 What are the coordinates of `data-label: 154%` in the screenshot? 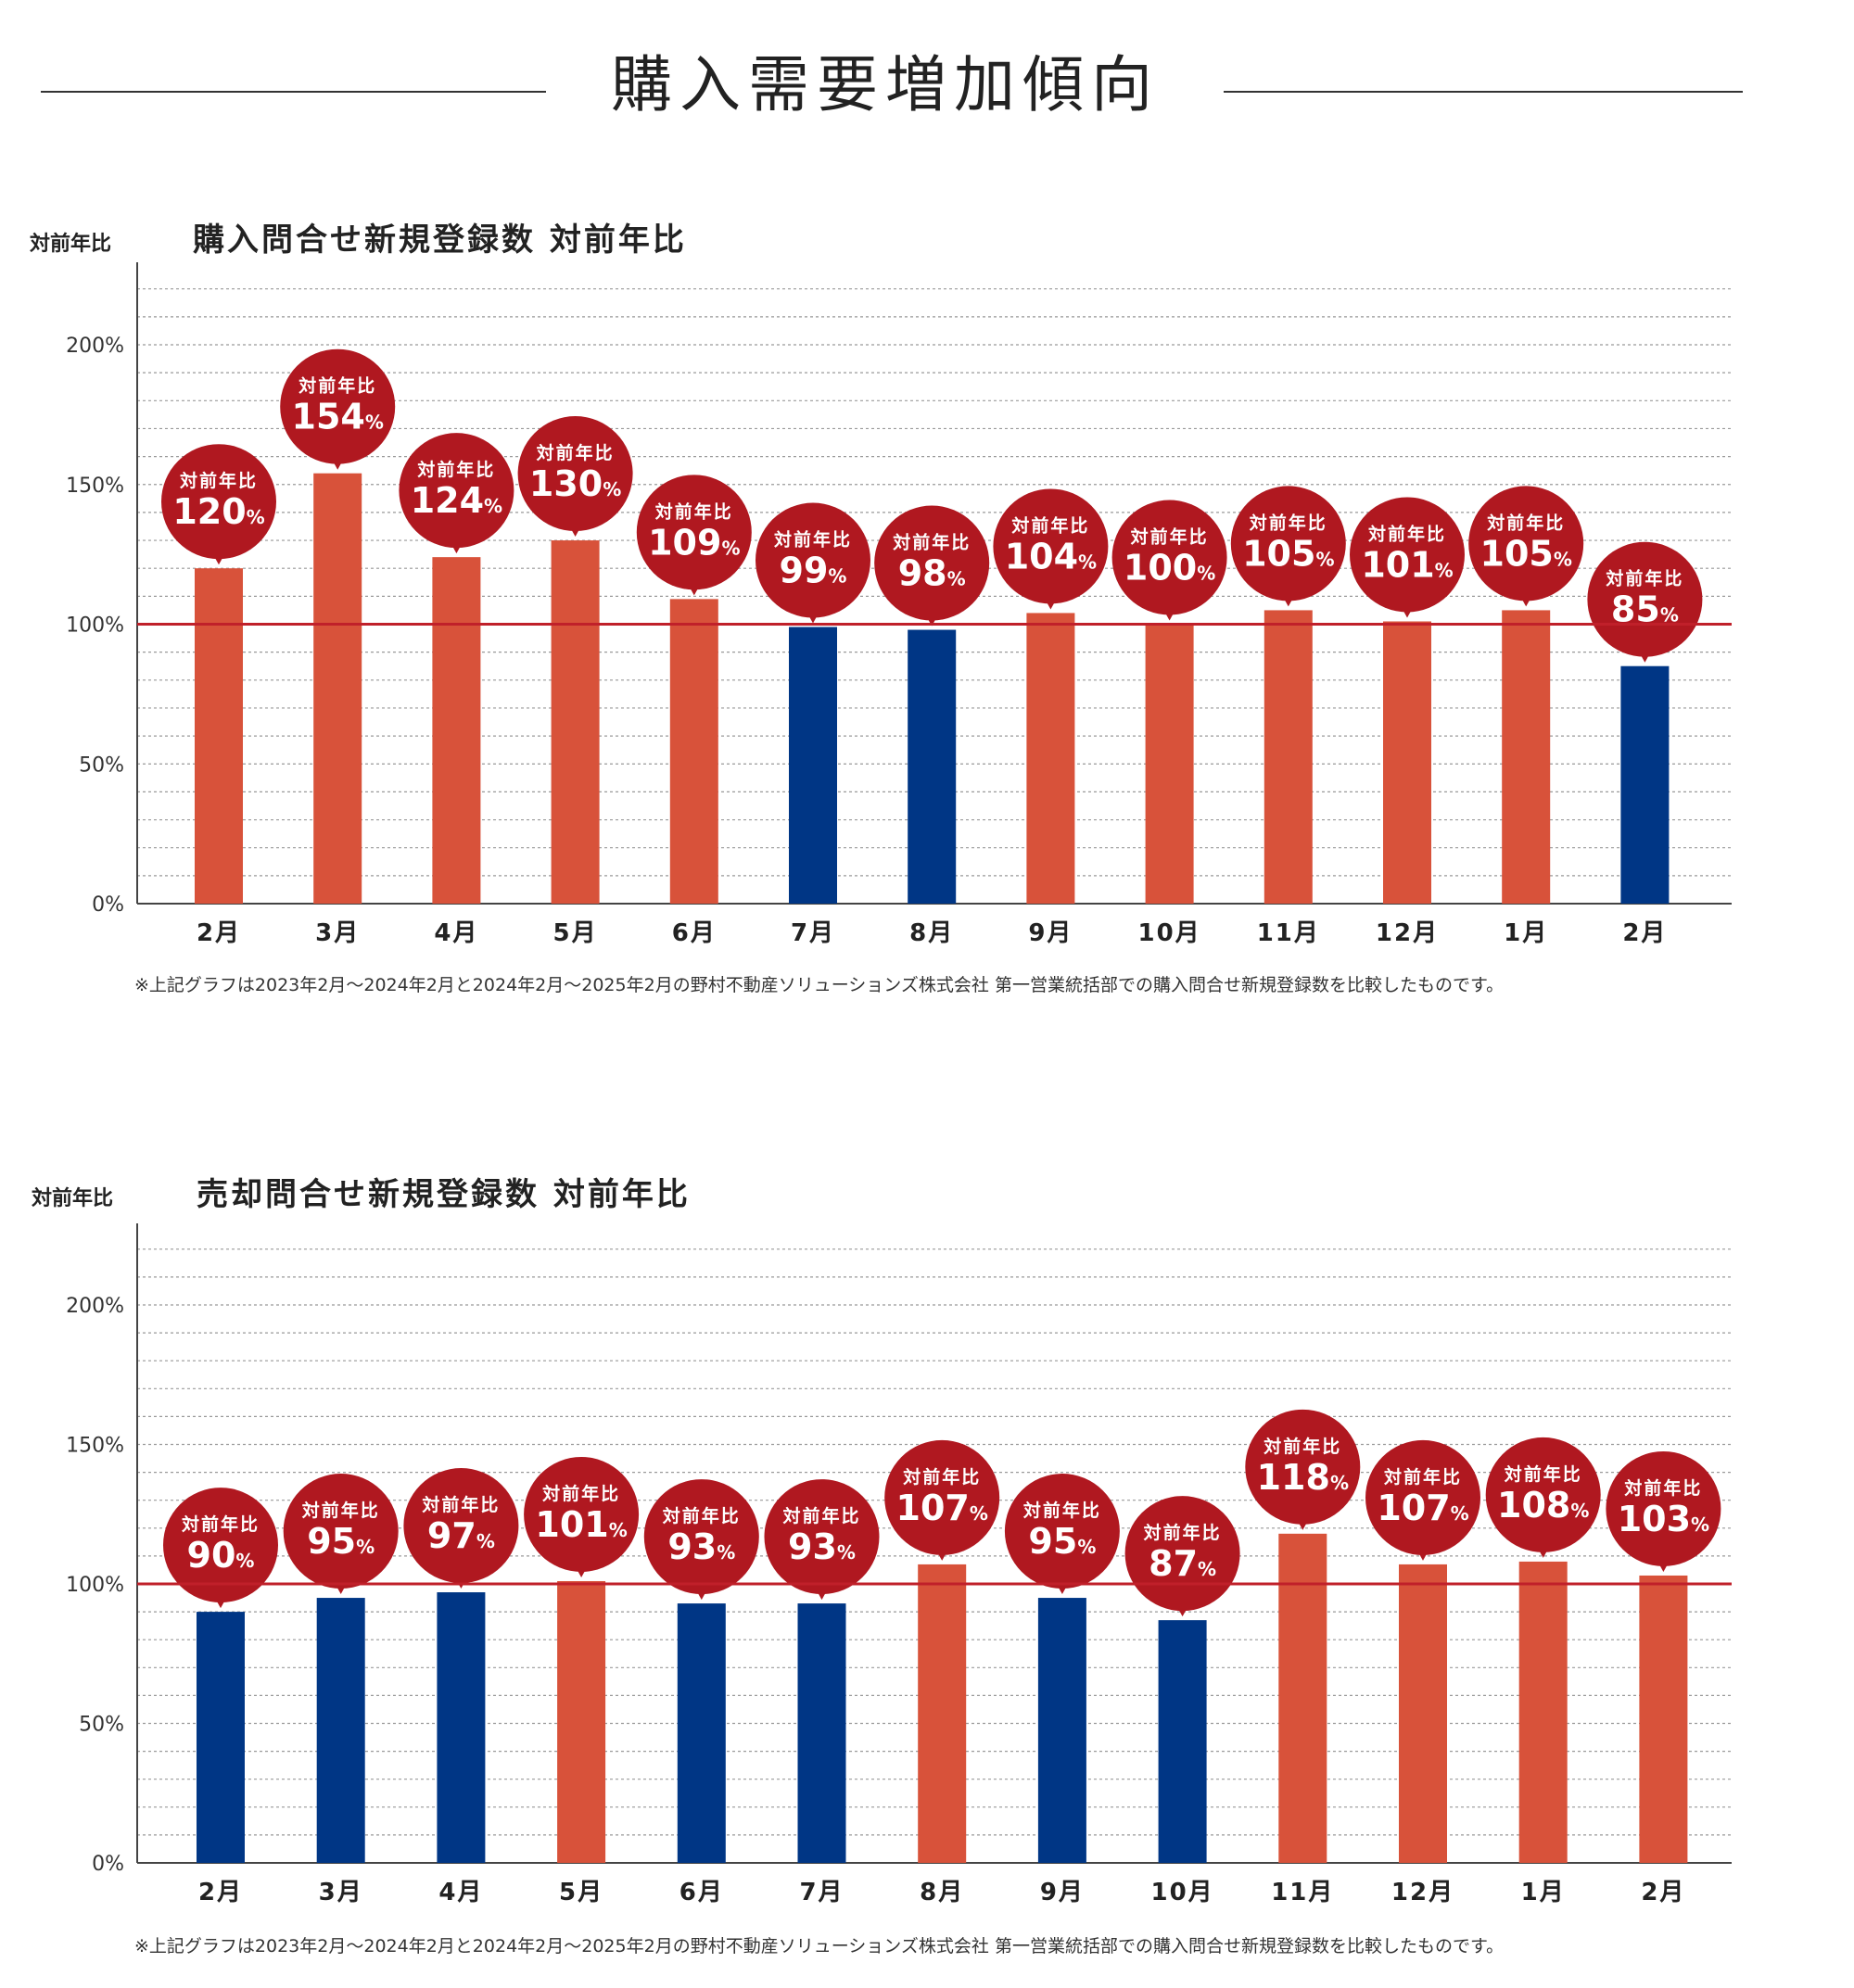 It's located at (338, 417).